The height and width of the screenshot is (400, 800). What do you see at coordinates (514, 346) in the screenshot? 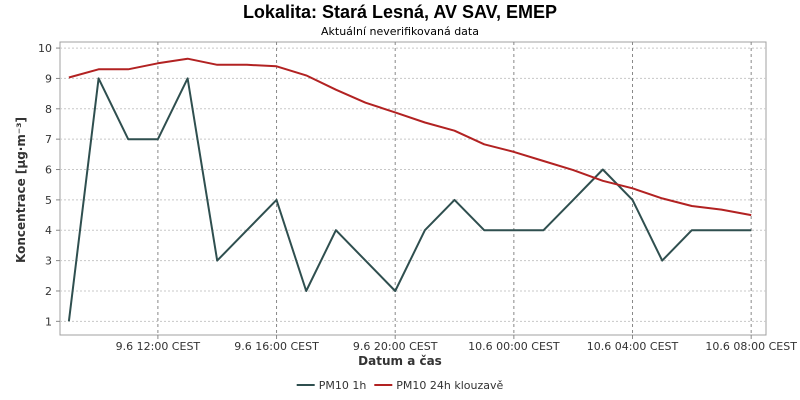
I see `x-tick-label: 10.6 00:00 CEST` at bounding box center [514, 346].